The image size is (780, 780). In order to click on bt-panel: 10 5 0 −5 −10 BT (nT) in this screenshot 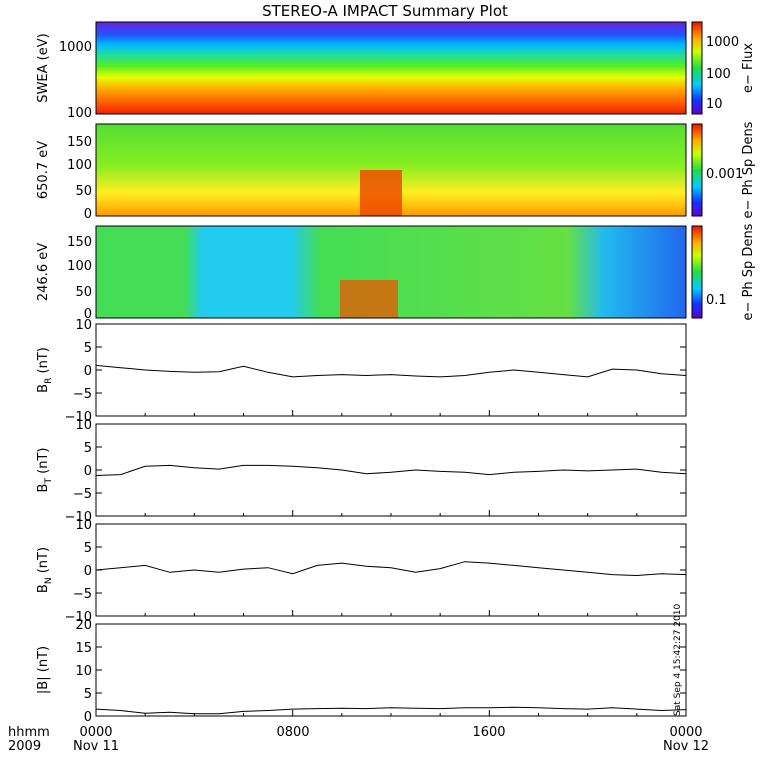, I will do `click(361, 471)`.